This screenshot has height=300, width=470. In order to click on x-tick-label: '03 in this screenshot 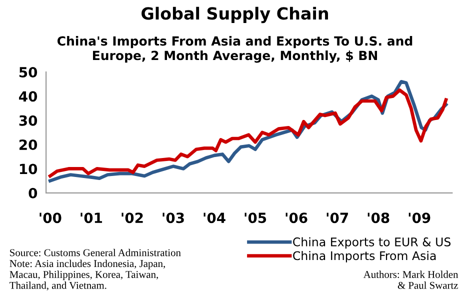, I will do `click(173, 218)`.